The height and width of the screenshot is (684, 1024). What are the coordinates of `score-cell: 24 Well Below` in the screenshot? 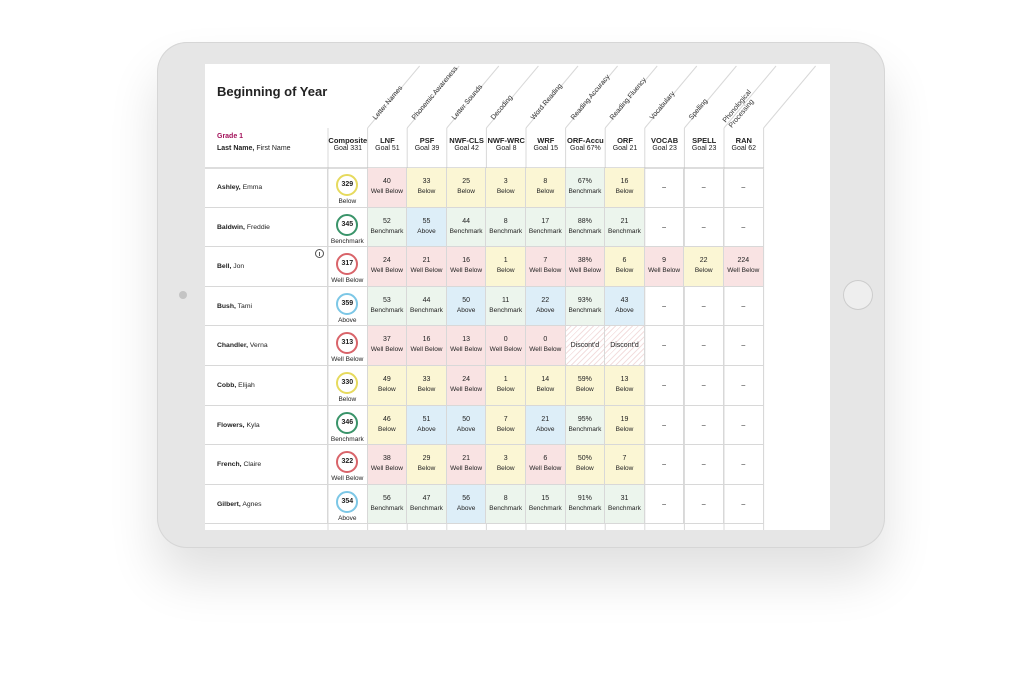 It's located at (387, 267).